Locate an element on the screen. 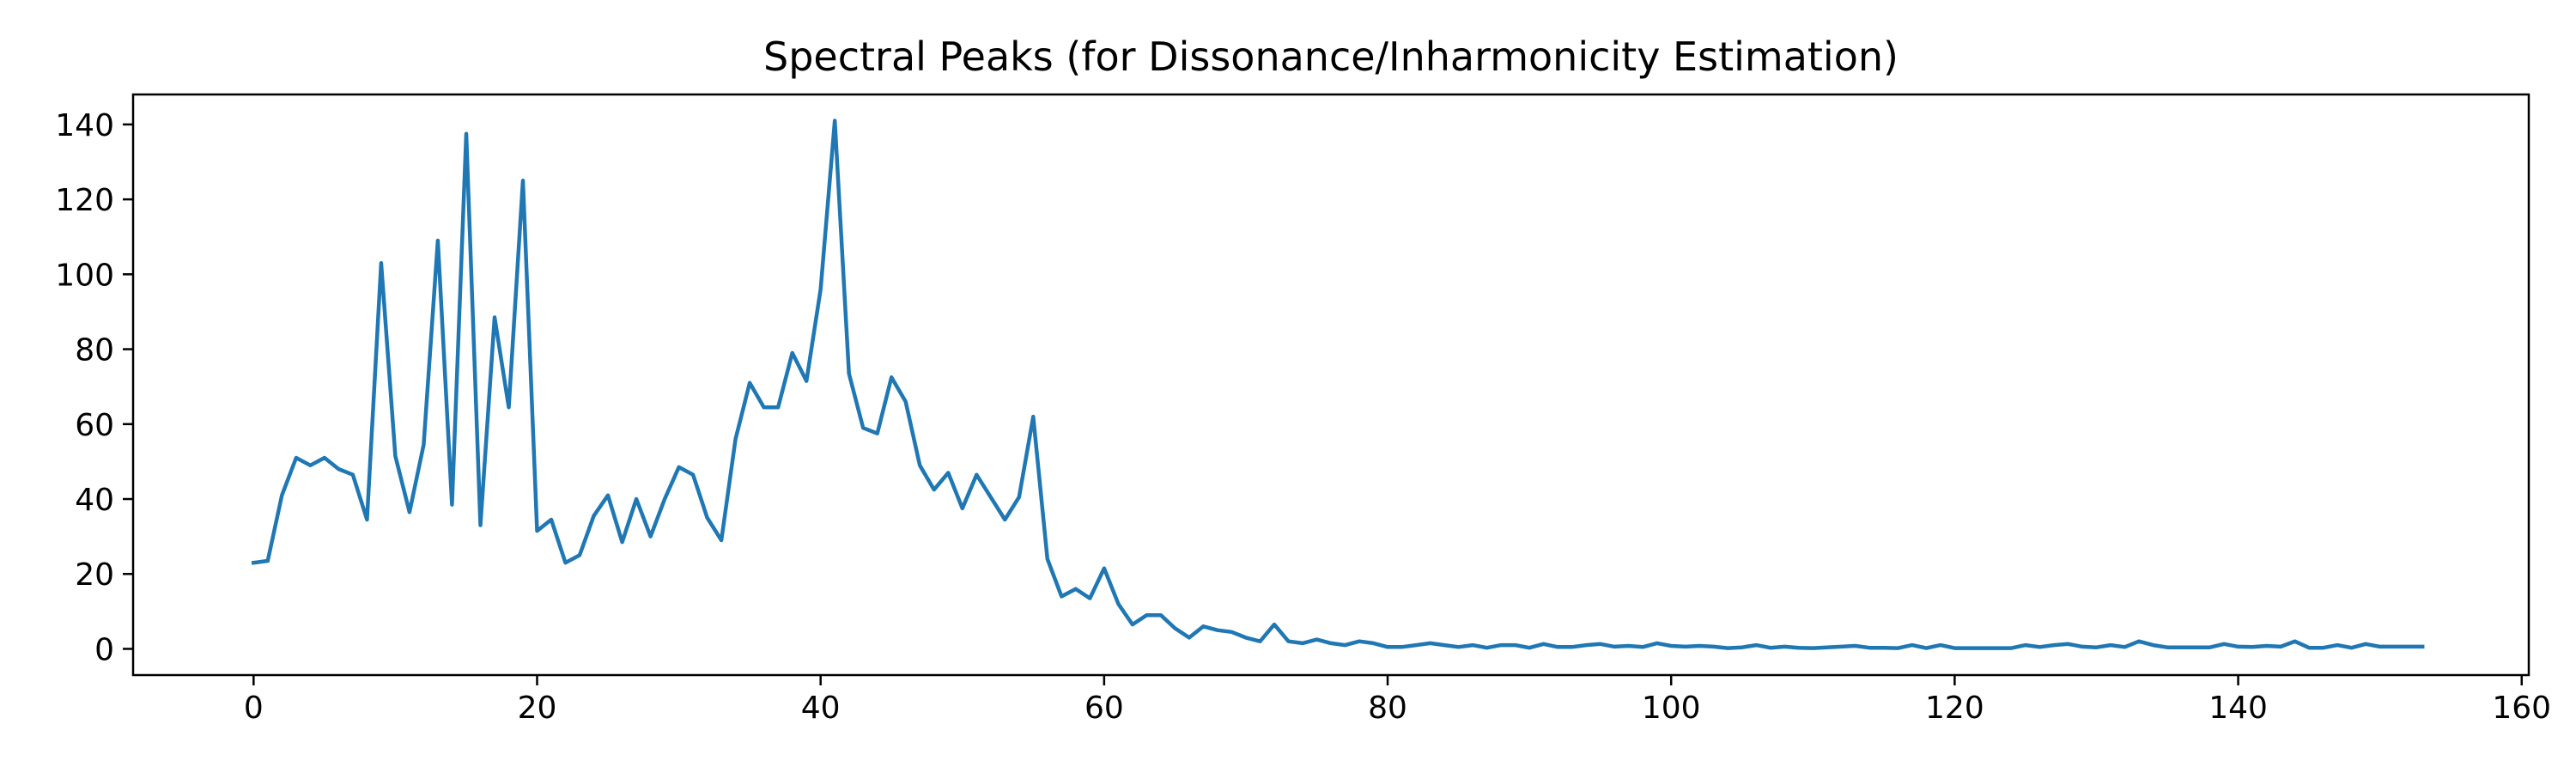 The width and height of the screenshot is (2576, 773). x-tick-label: 140 is located at coordinates (2238, 708).